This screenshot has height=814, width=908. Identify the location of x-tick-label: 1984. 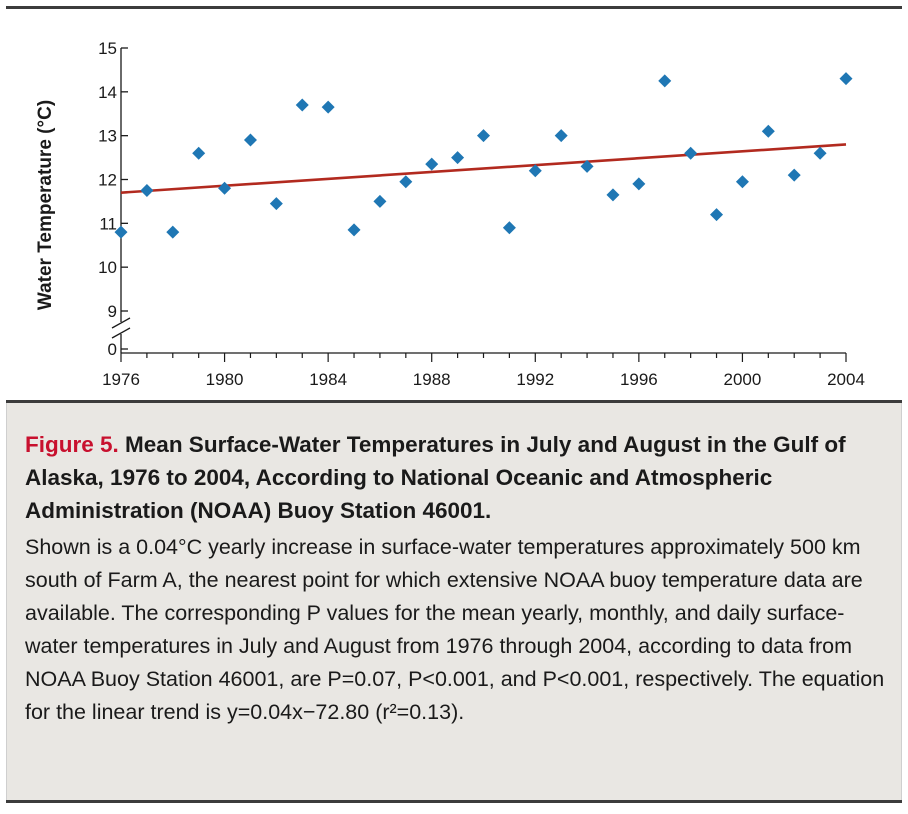
(328, 379).